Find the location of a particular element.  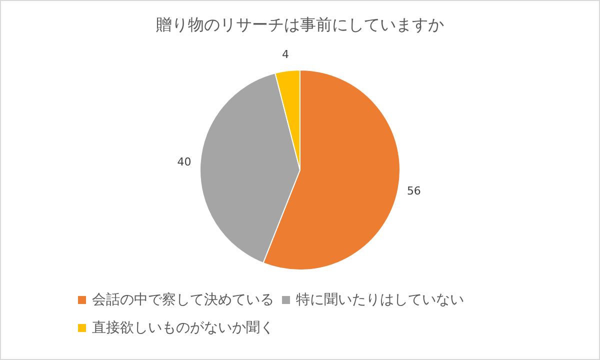

legend-label: 直接欲しいものがないか聞く is located at coordinates (183, 328).